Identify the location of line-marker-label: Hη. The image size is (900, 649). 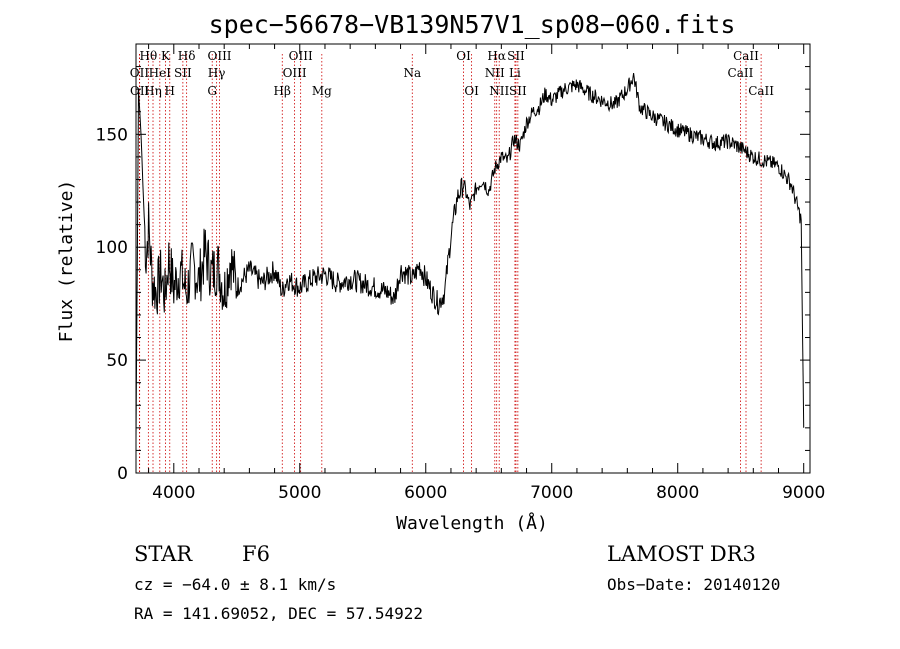
(153, 91).